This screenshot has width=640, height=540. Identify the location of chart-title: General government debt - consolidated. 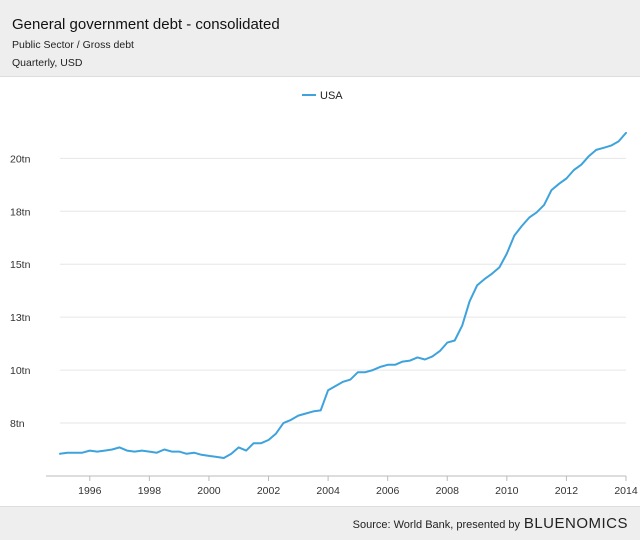
(146, 24).